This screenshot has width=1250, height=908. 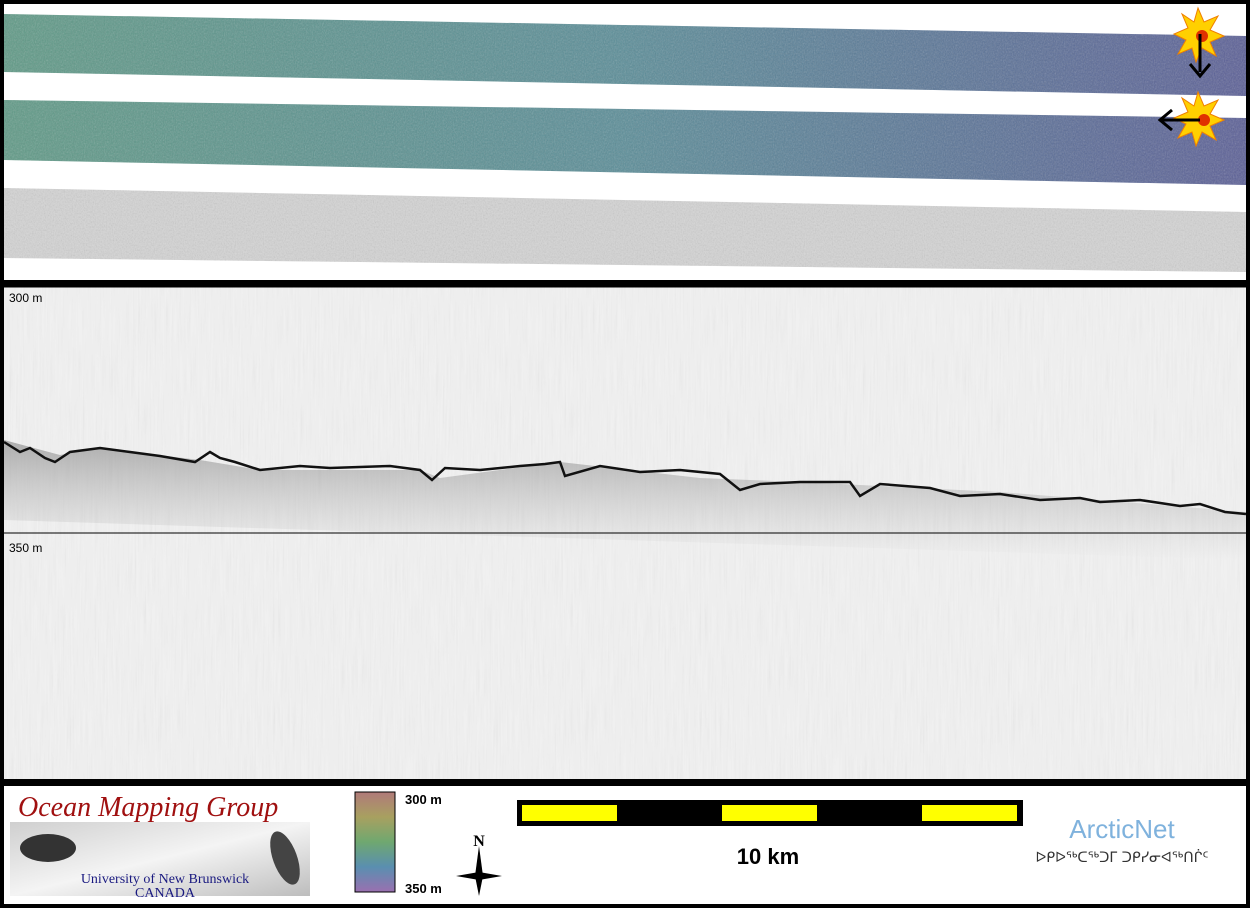 I want to click on scale-top-label: 300 m, so click(x=423, y=799).